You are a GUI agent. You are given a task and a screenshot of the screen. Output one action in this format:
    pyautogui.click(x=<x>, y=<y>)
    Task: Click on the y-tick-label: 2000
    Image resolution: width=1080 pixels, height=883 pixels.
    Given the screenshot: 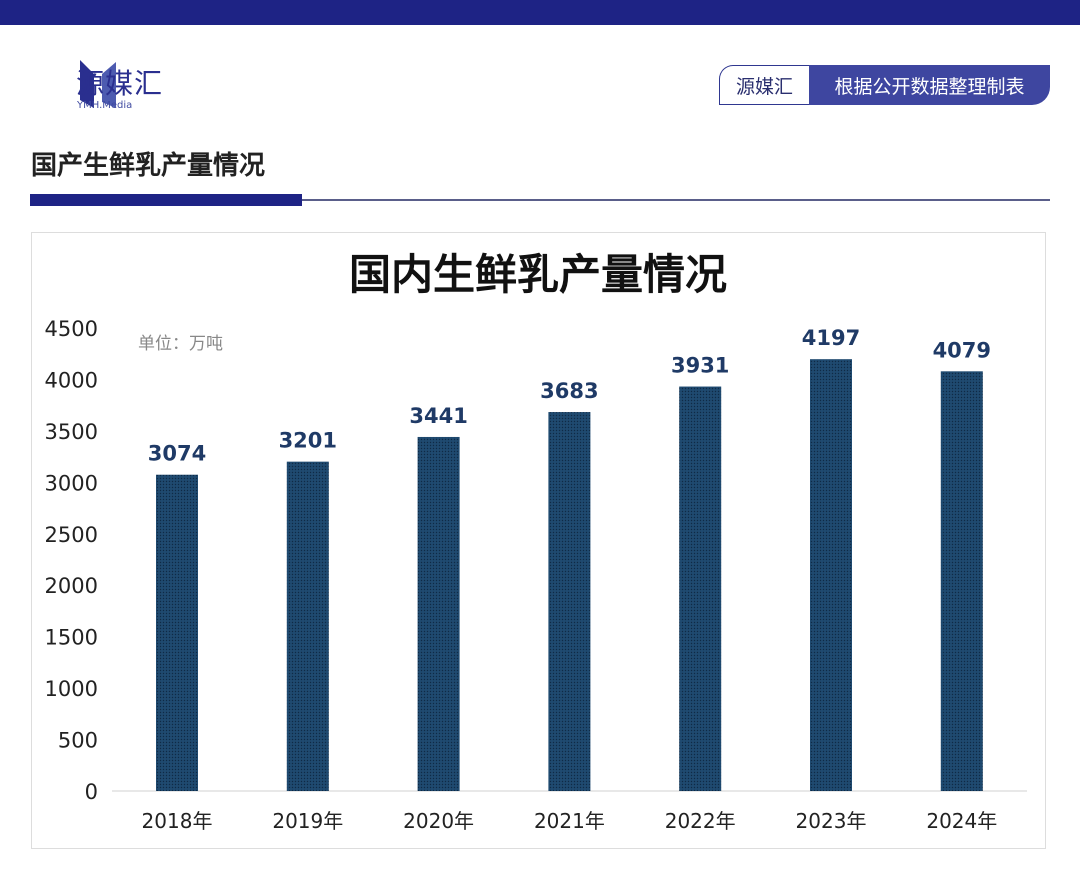 What is the action you would take?
    pyautogui.click(x=71, y=586)
    